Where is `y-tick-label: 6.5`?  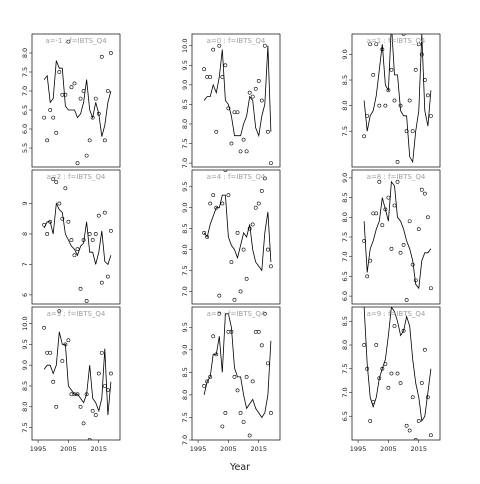
y-tick-label: 6.5 is located at coordinates (345, 276).